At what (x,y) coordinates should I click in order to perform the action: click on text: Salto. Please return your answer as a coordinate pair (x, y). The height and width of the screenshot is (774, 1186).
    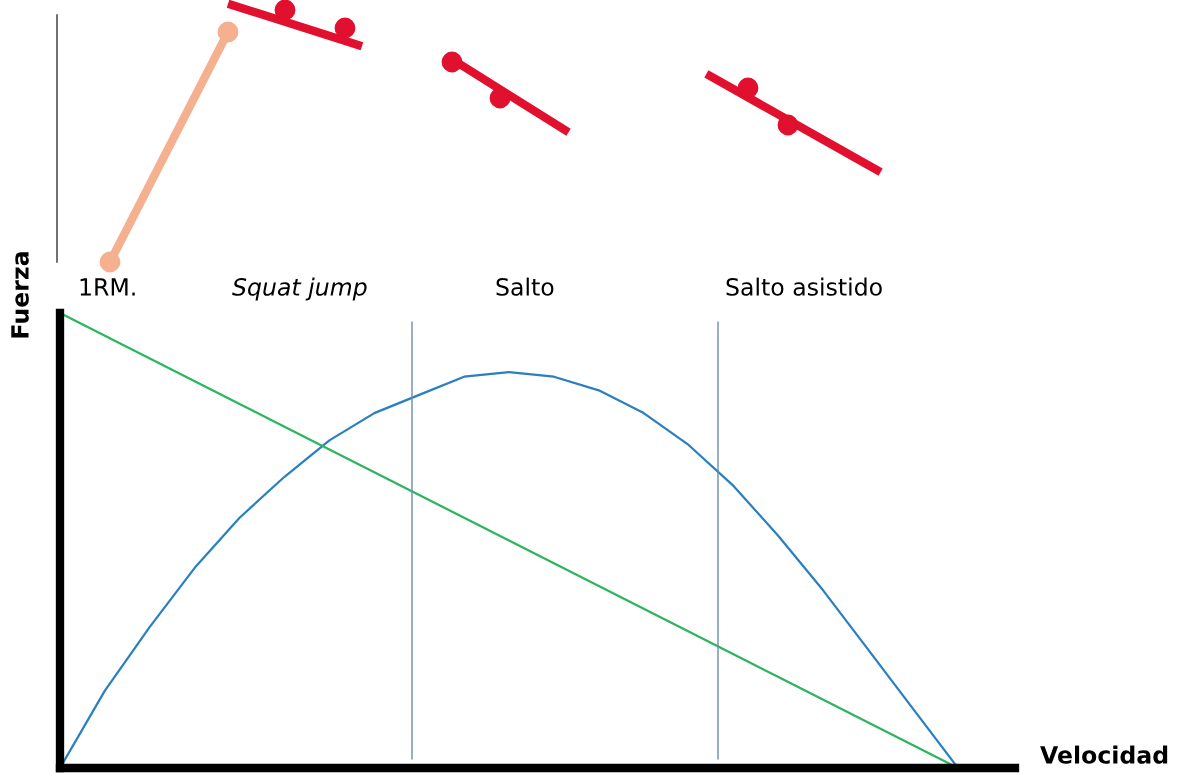
    Looking at the image, I should click on (525, 286).